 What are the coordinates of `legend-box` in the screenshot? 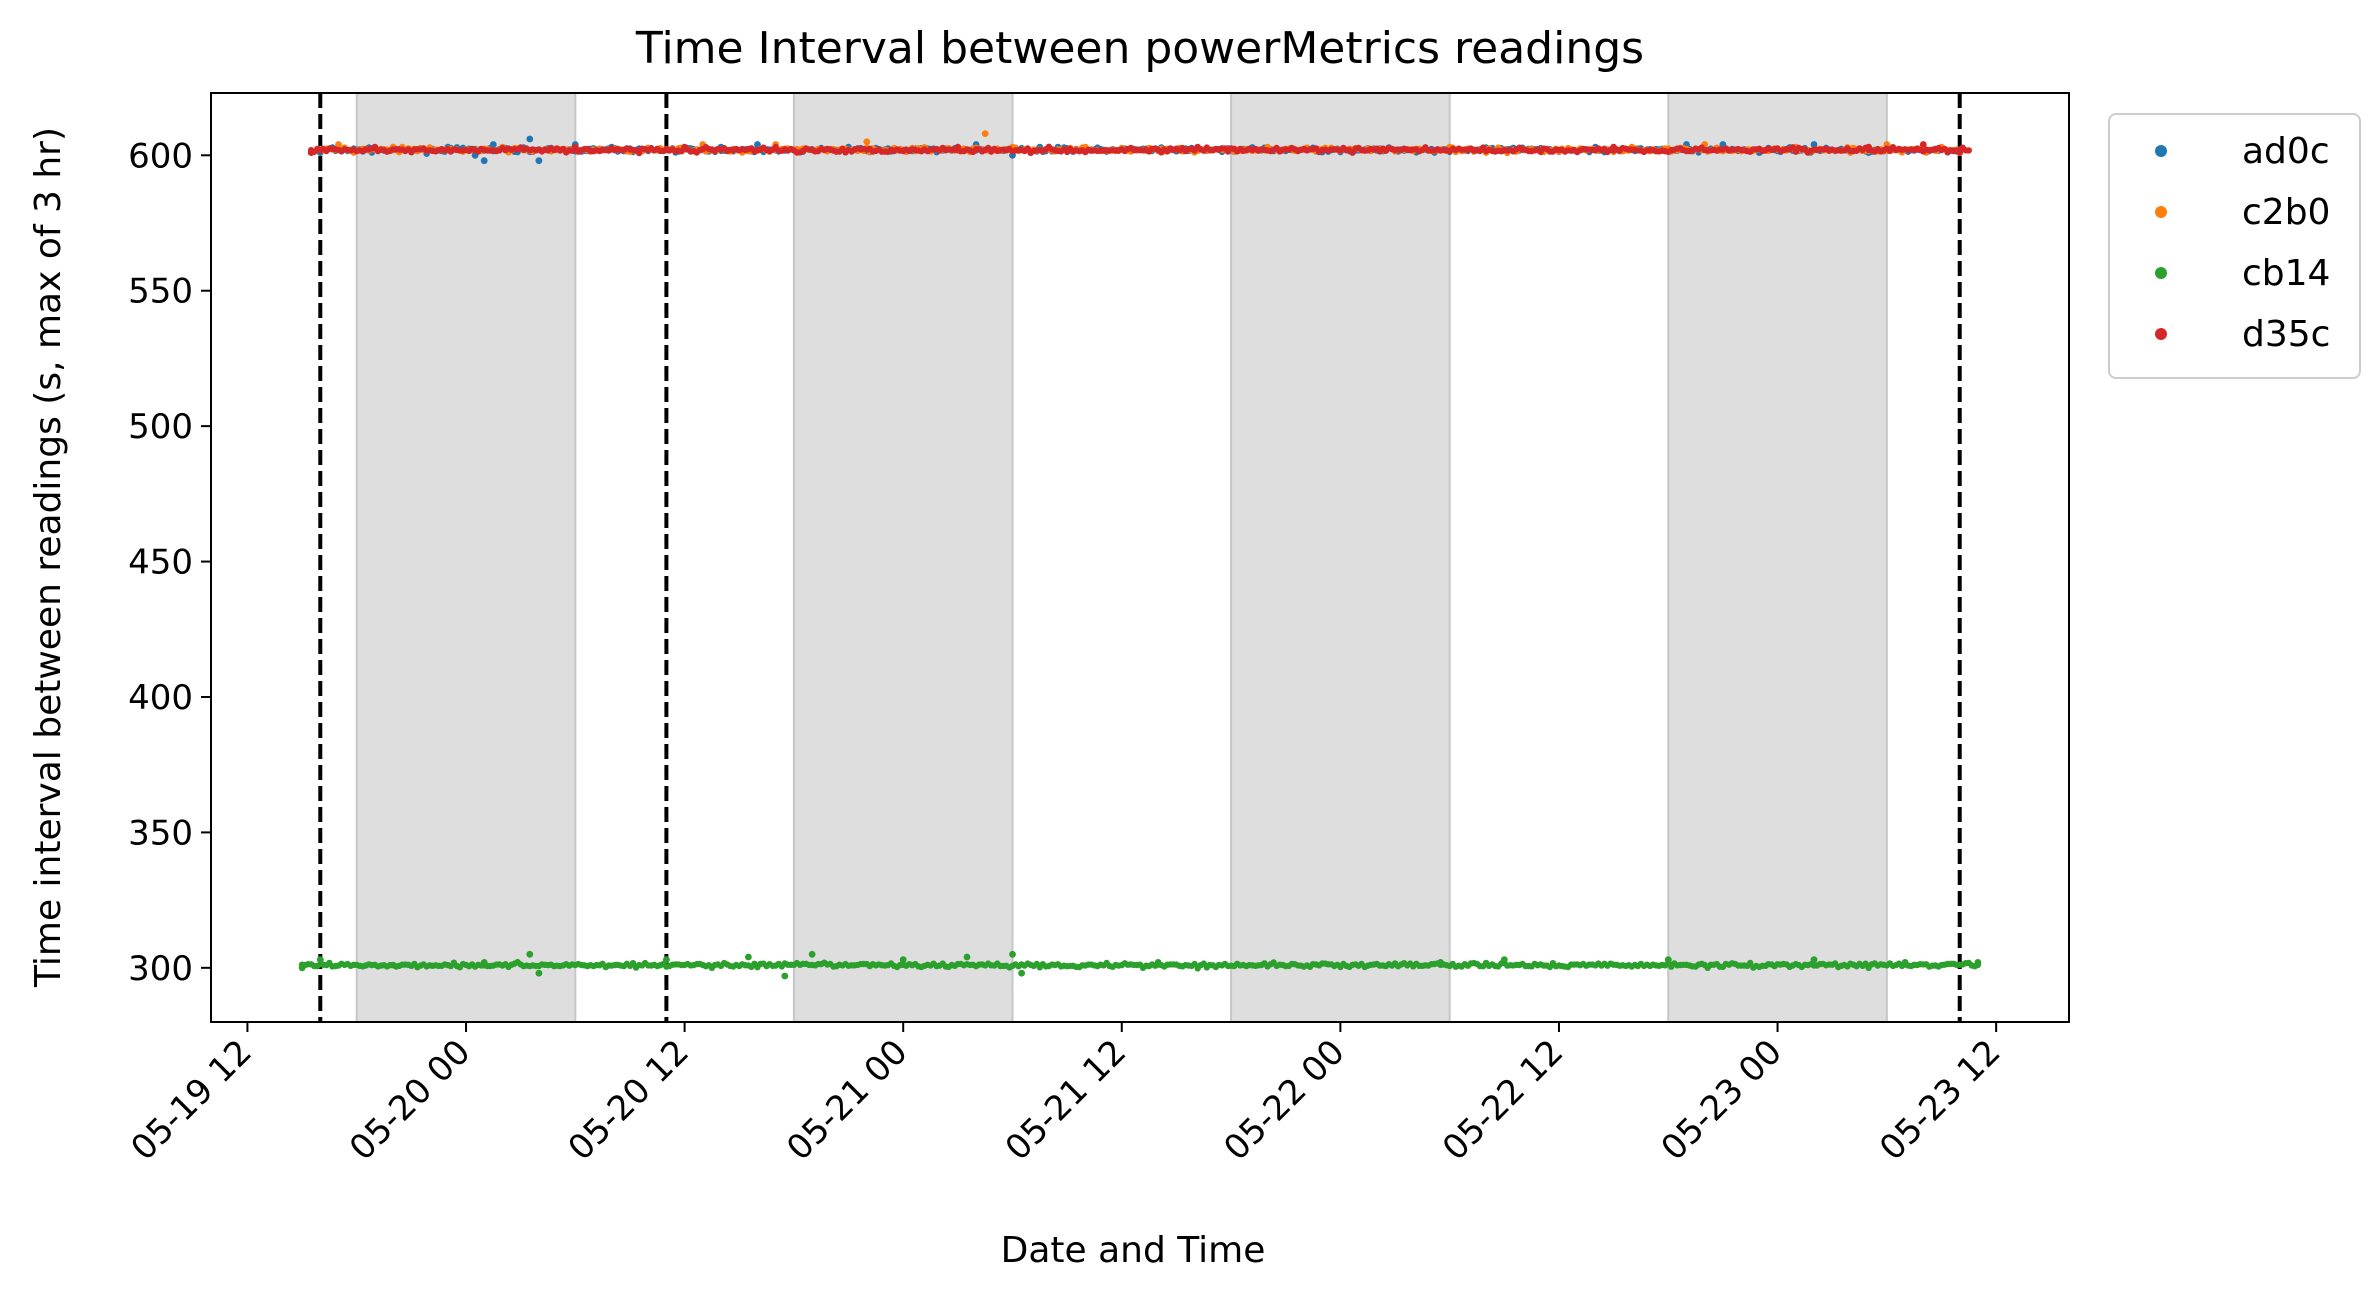 It's located at (2234, 246).